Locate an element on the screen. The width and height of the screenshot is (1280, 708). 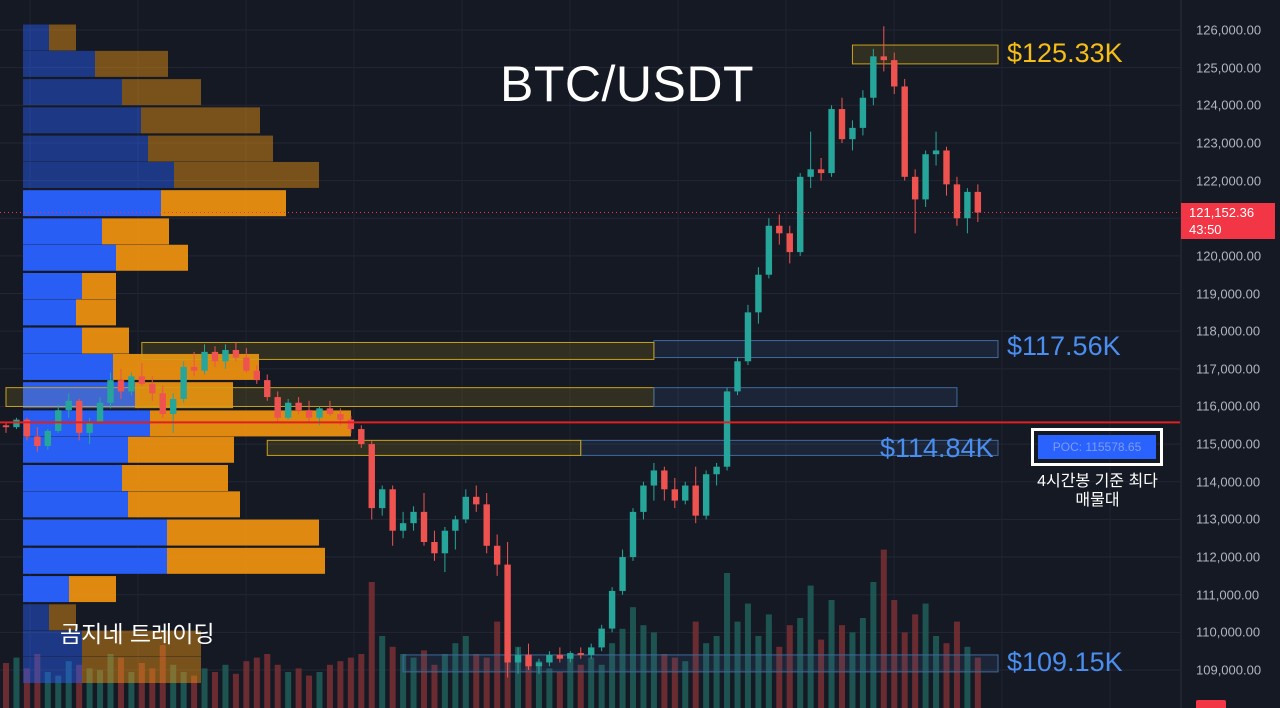
price-axis-tick: 110,000.00 is located at coordinates (1228, 632).